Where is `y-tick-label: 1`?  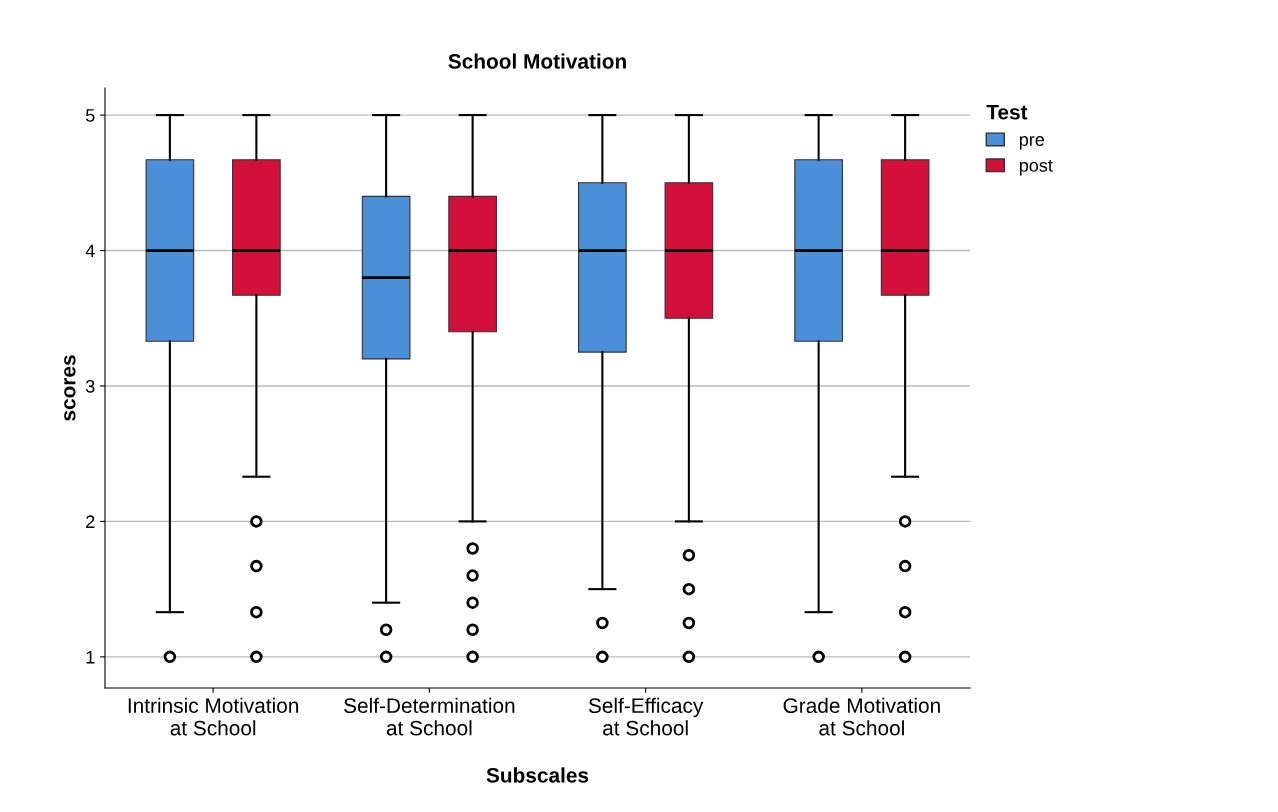
y-tick-label: 1 is located at coordinates (90, 657).